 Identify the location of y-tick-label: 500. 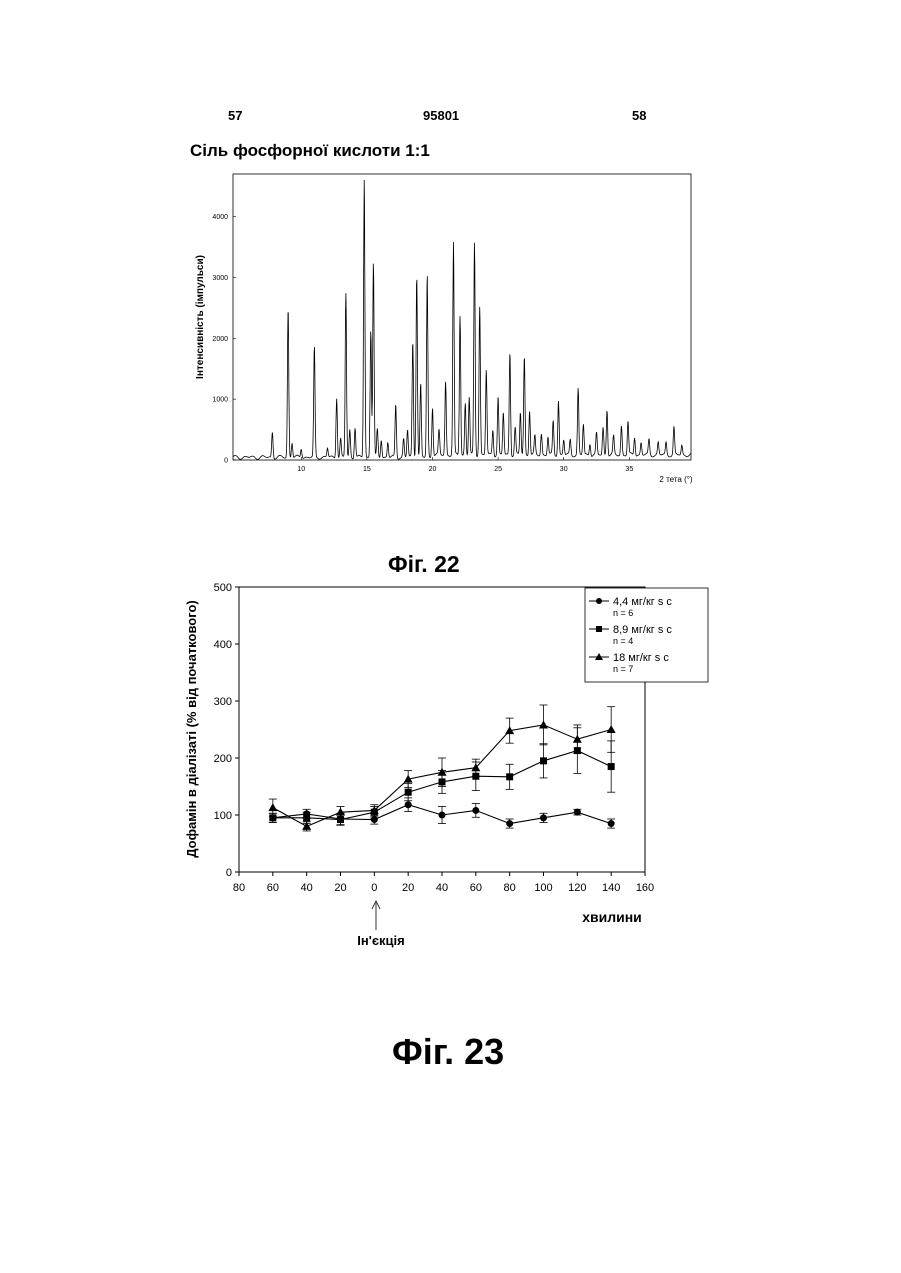
(223, 588).